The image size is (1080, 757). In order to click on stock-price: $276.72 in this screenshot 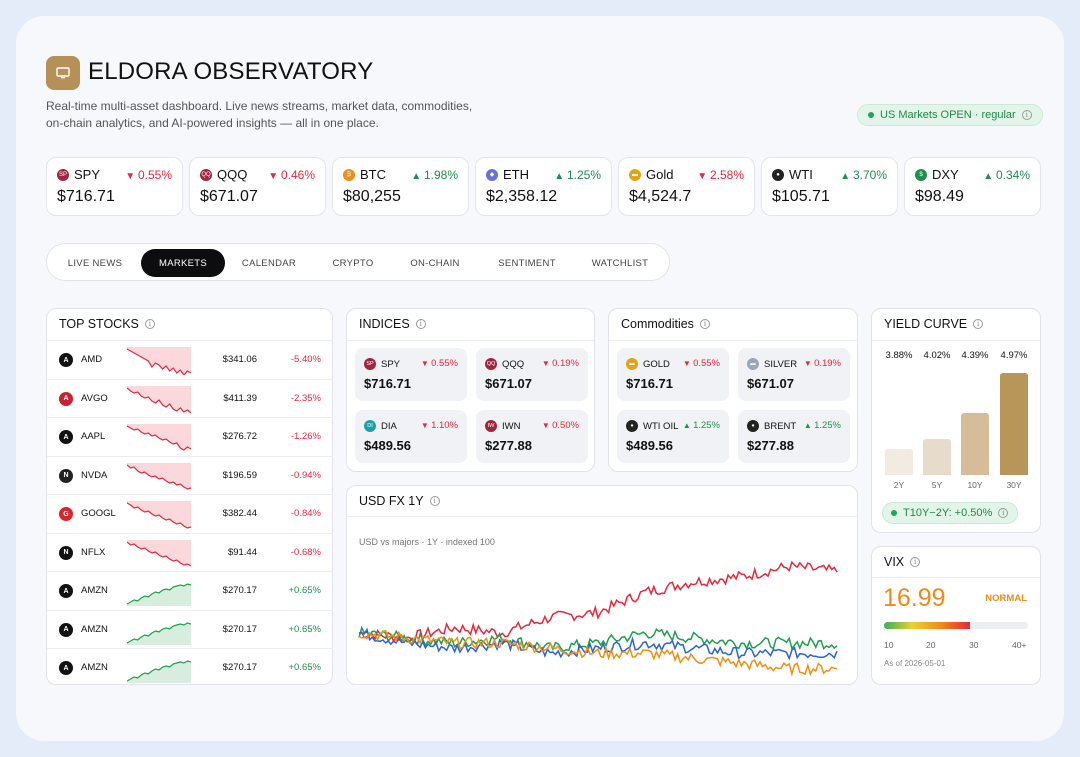, I will do `click(239, 436)`.